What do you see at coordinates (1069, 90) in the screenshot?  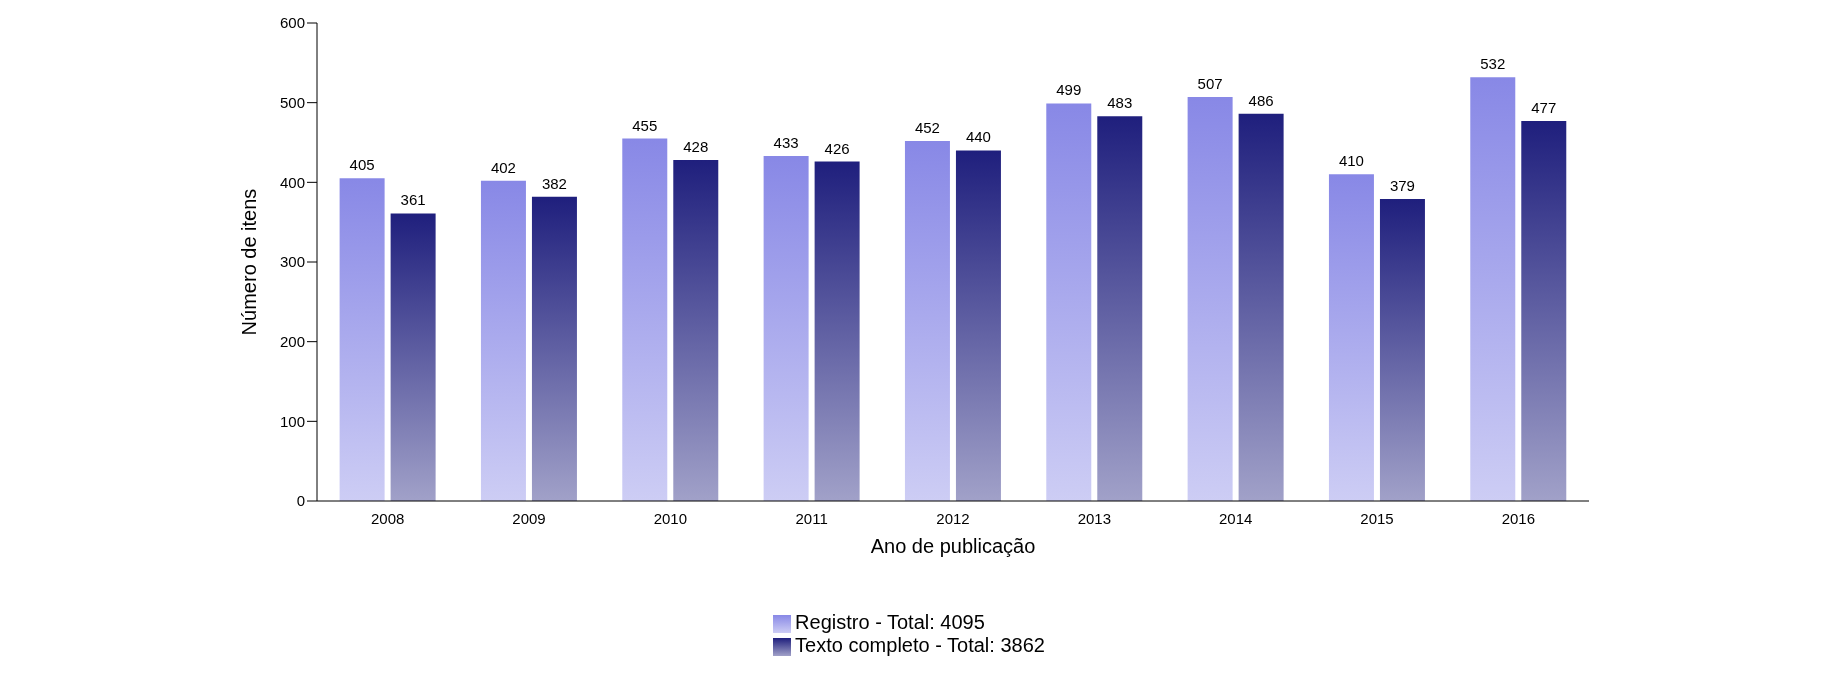 I see `data-label: 499` at bounding box center [1069, 90].